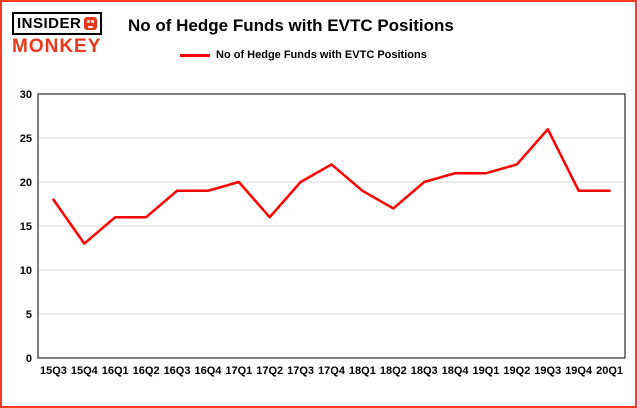  What do you see at coordinates (609, 371) in the screenshot?
I see `svg-text: 20Q1` at bounding box center [609, 371].